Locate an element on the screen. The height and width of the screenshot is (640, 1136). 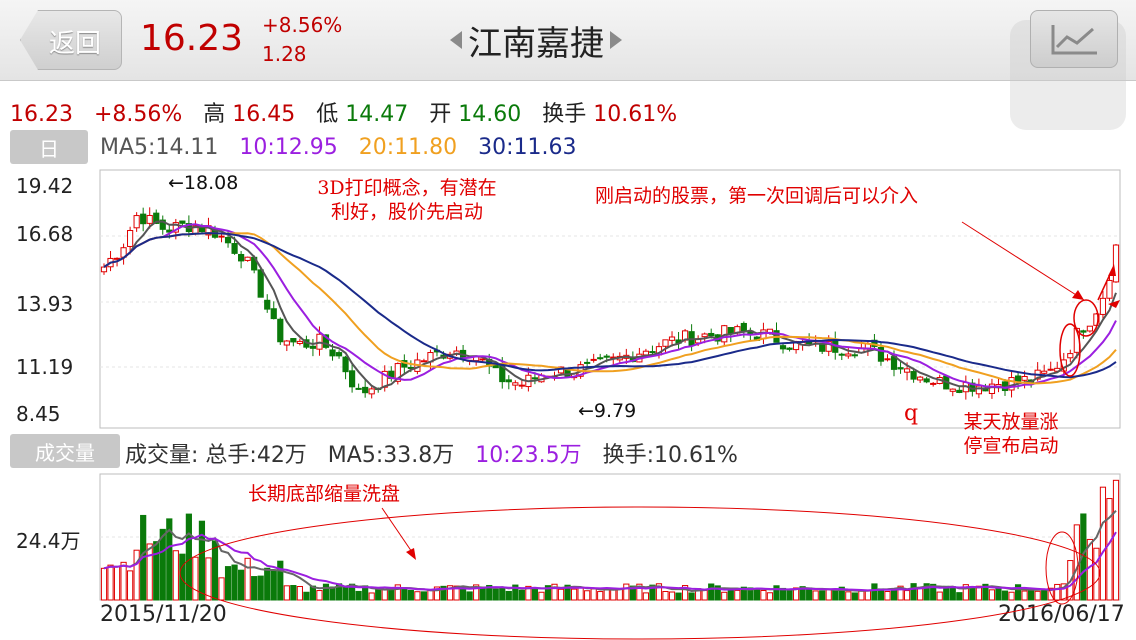
price-axis-label: 19.42 is located at coordinates (45, 186).